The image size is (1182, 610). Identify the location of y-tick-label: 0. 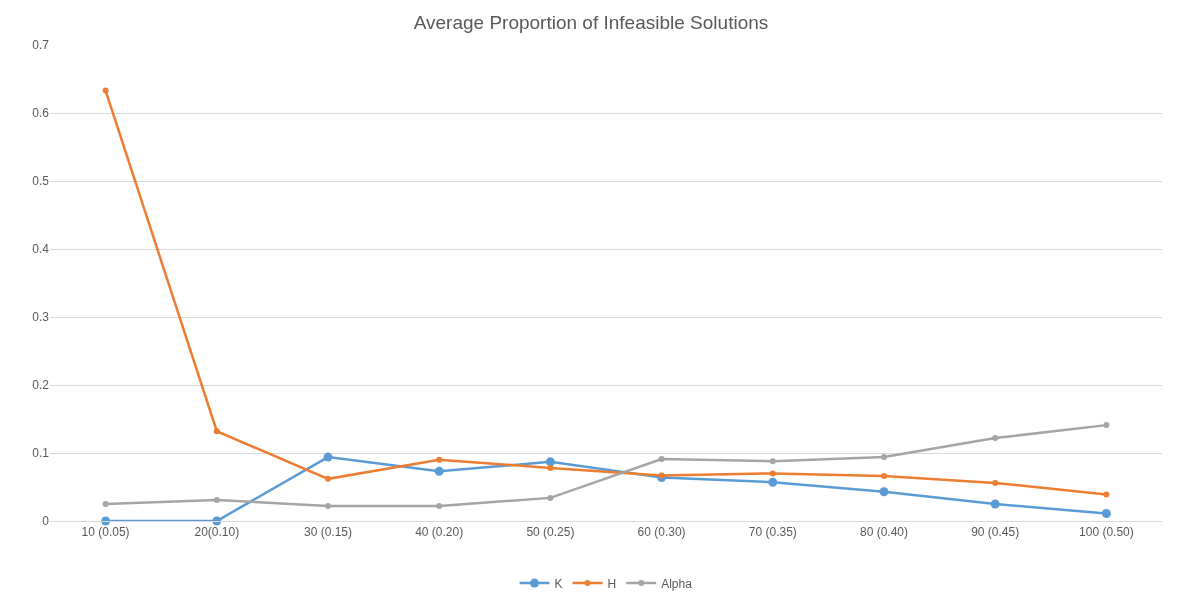
(46, 521).